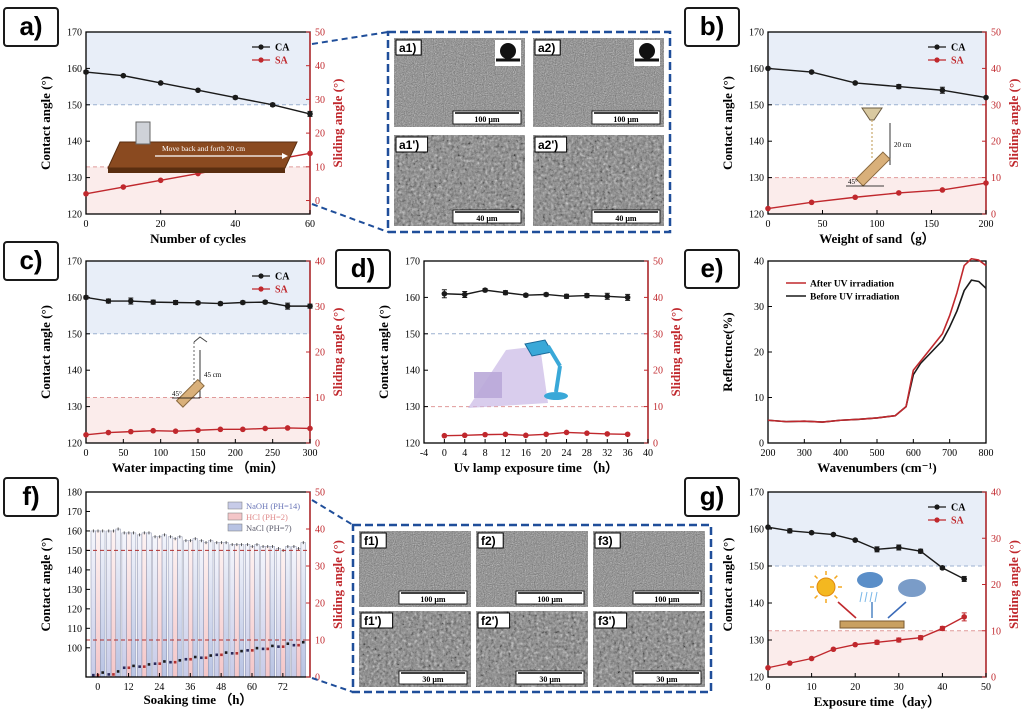 This screenshot has width=1024, height=709. What do you see at coordinates (756, 33) in the screenshot?
I see `y-tick-label: 170` at bounding box center [756, 33].